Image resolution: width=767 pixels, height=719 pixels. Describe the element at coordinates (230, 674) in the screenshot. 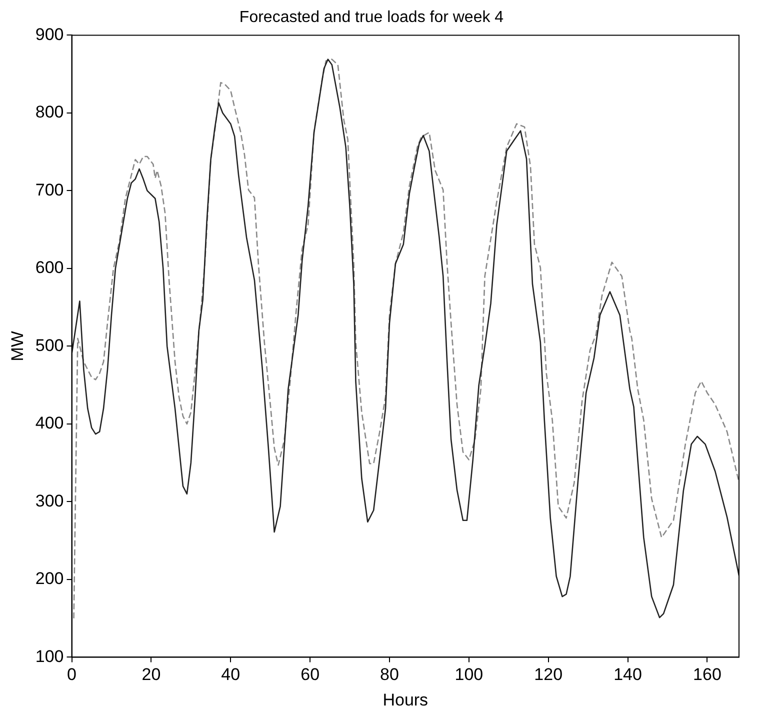

I see `x-tick-label: 40` at that location.